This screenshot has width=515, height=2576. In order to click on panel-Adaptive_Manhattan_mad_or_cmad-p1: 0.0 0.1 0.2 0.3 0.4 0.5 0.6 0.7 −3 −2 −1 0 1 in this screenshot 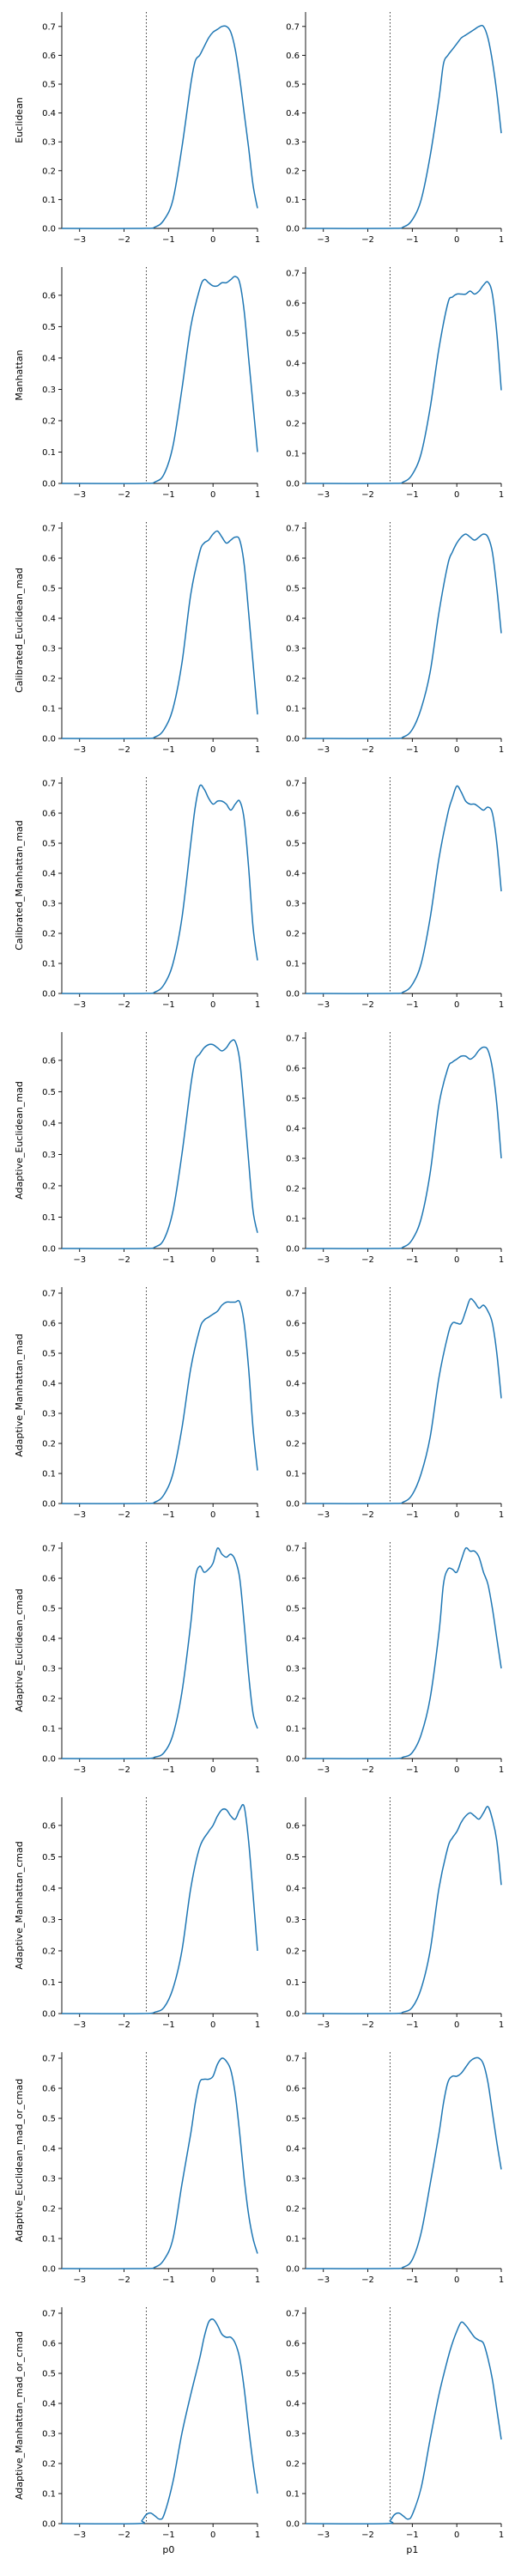, I will do `click(395, 2423)`.